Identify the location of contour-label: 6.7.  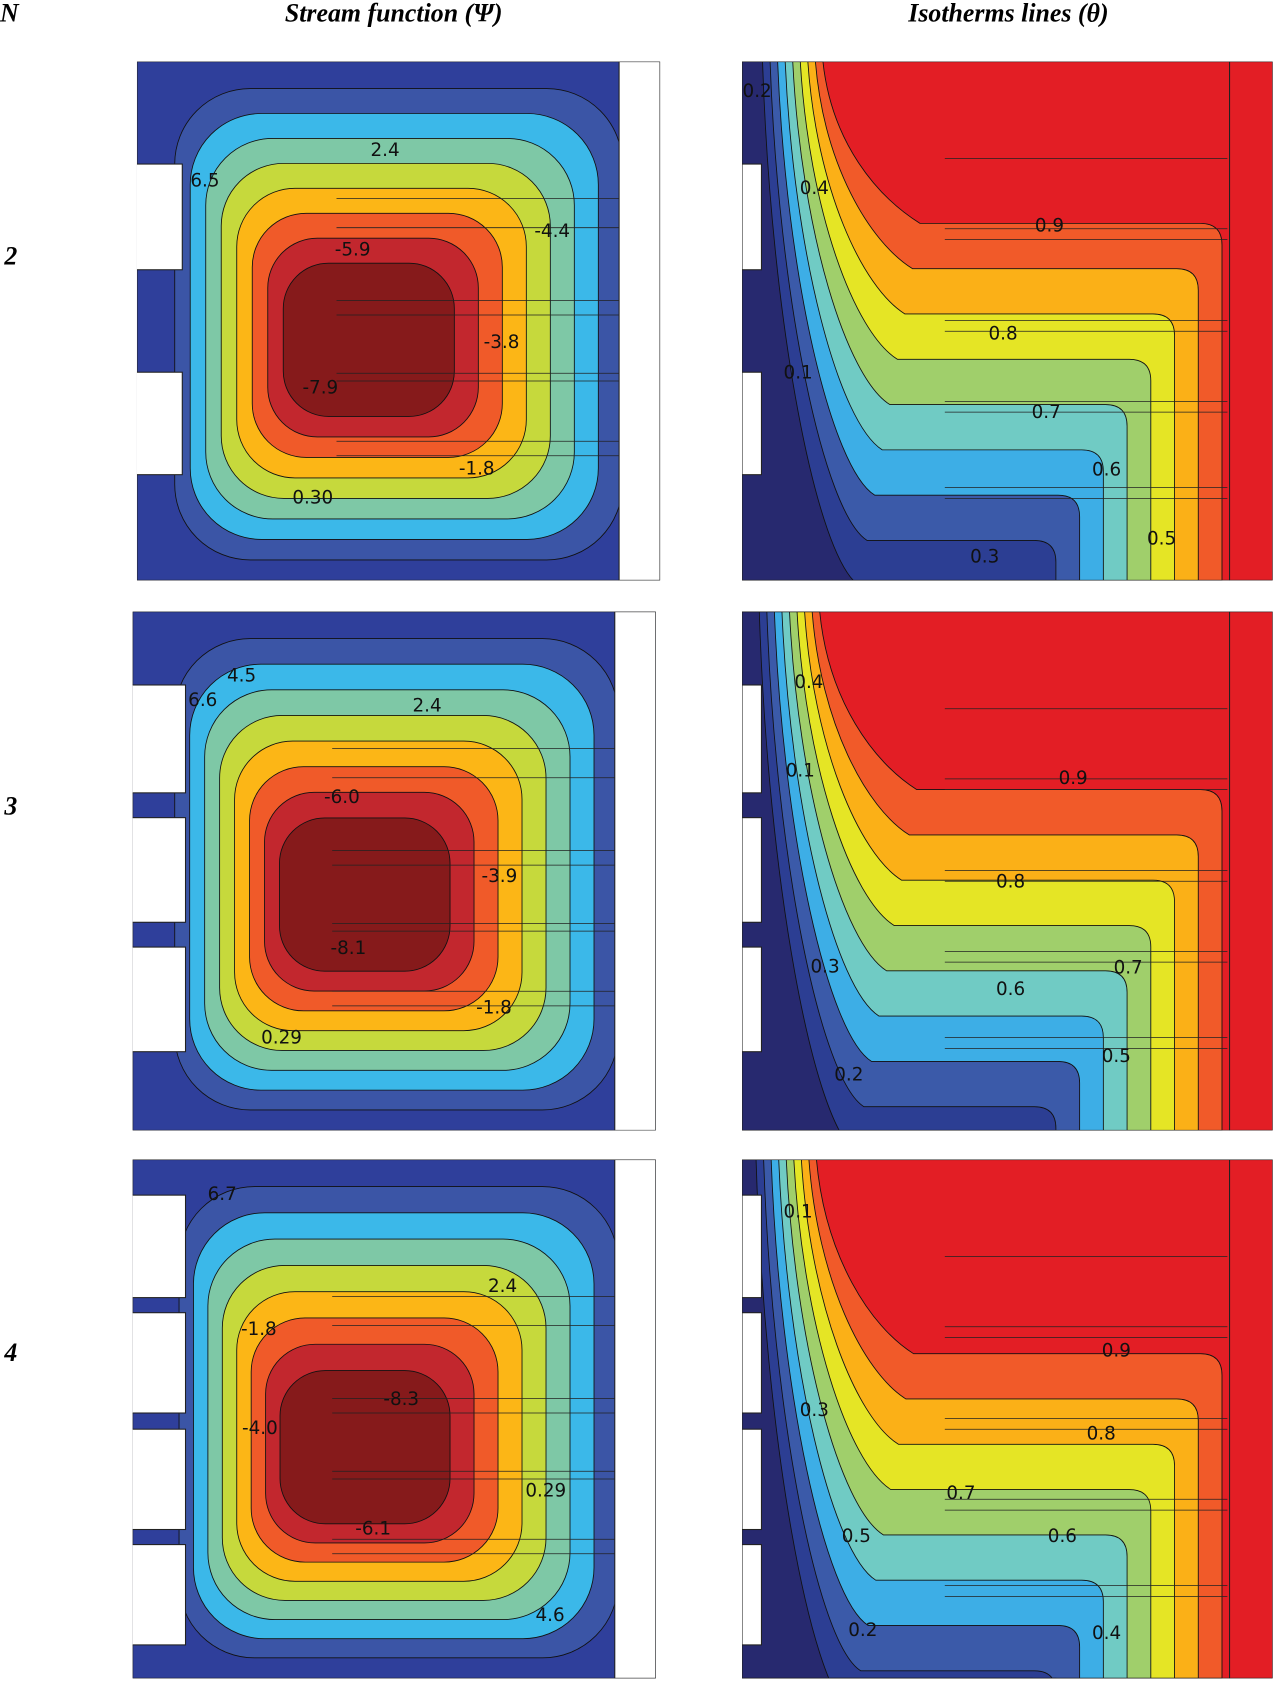
(222, 1194).